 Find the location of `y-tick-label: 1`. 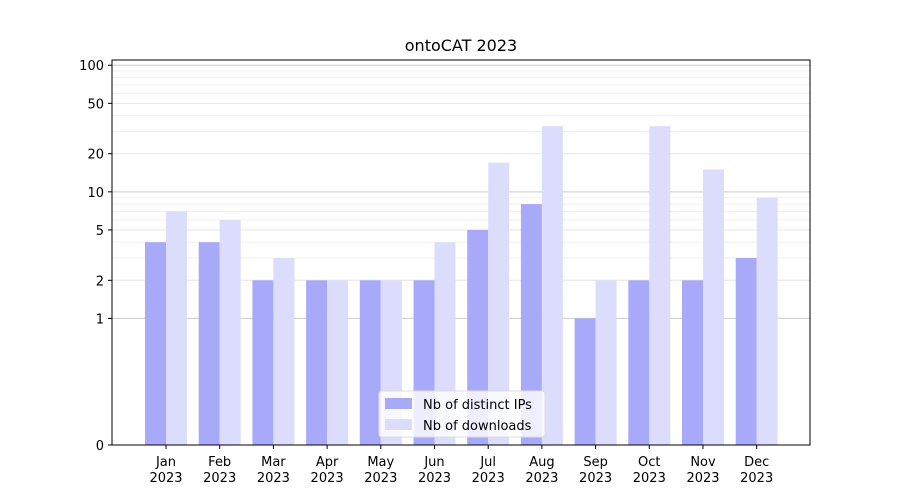

y-tick-label: 1 is located at coordinates (100, 319).